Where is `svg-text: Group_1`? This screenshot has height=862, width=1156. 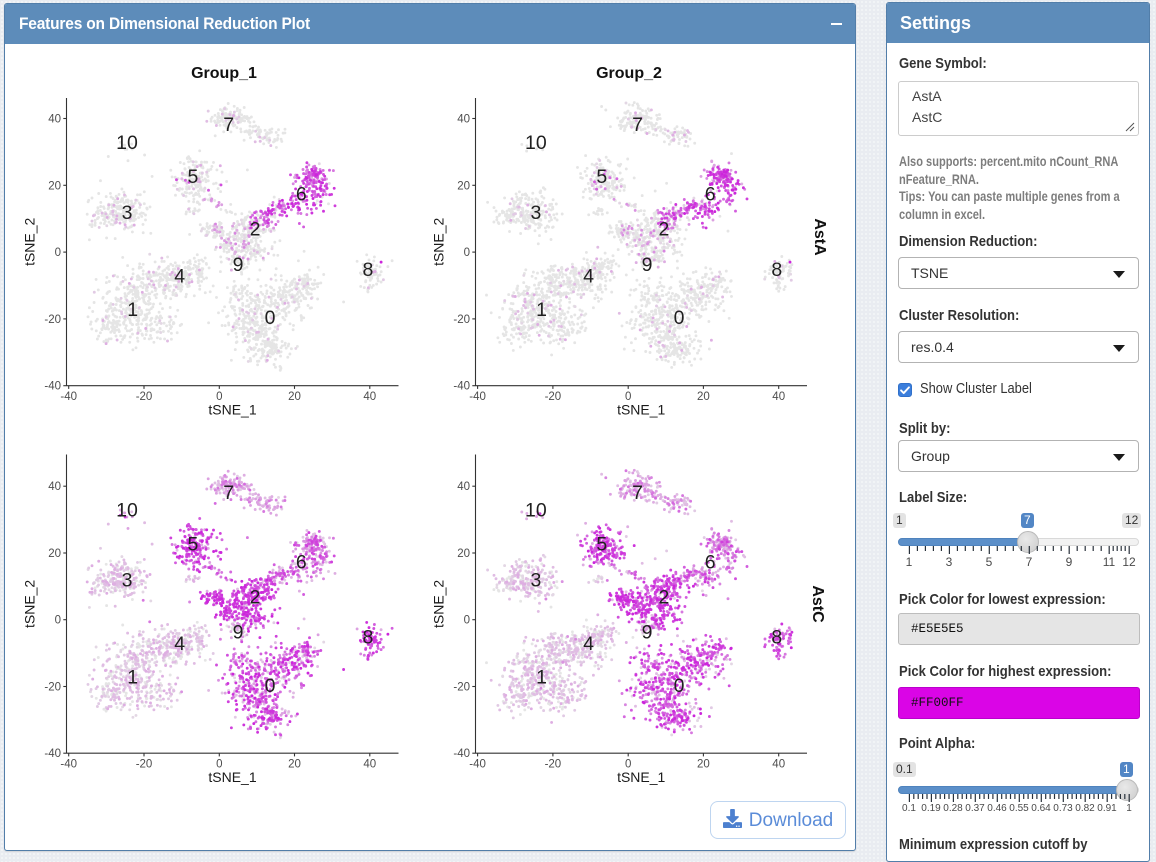 svg-text: Group_1 is located at coordinates (224, 73).